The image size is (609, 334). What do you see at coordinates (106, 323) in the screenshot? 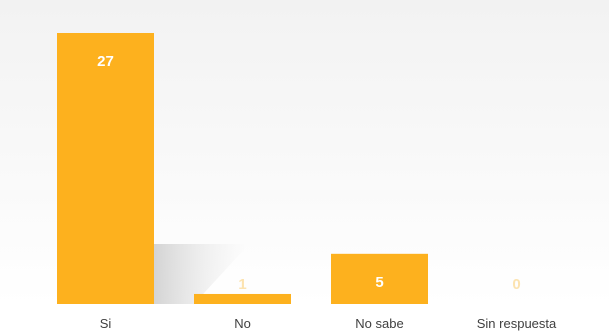
I see `category-label: Si` at bounding box center [106, 323].